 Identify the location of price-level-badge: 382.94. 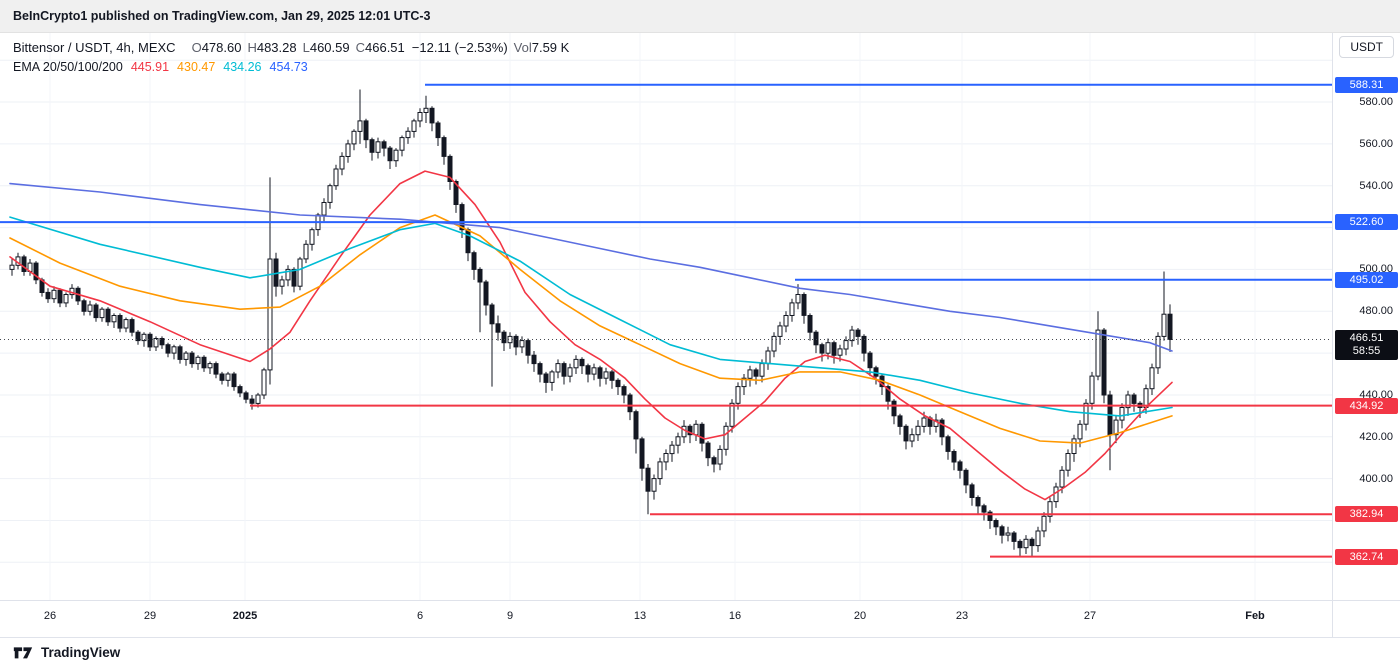
(1366, 514).